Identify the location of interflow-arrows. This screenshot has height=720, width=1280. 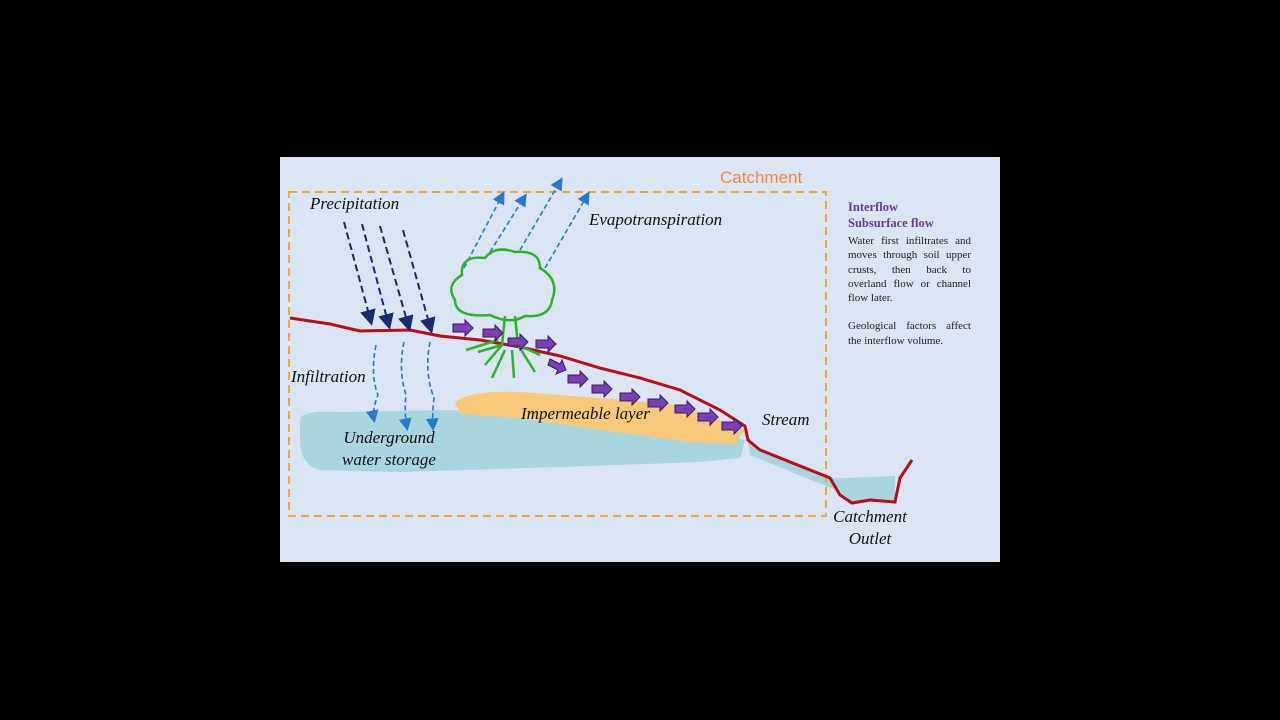
(597, 377).